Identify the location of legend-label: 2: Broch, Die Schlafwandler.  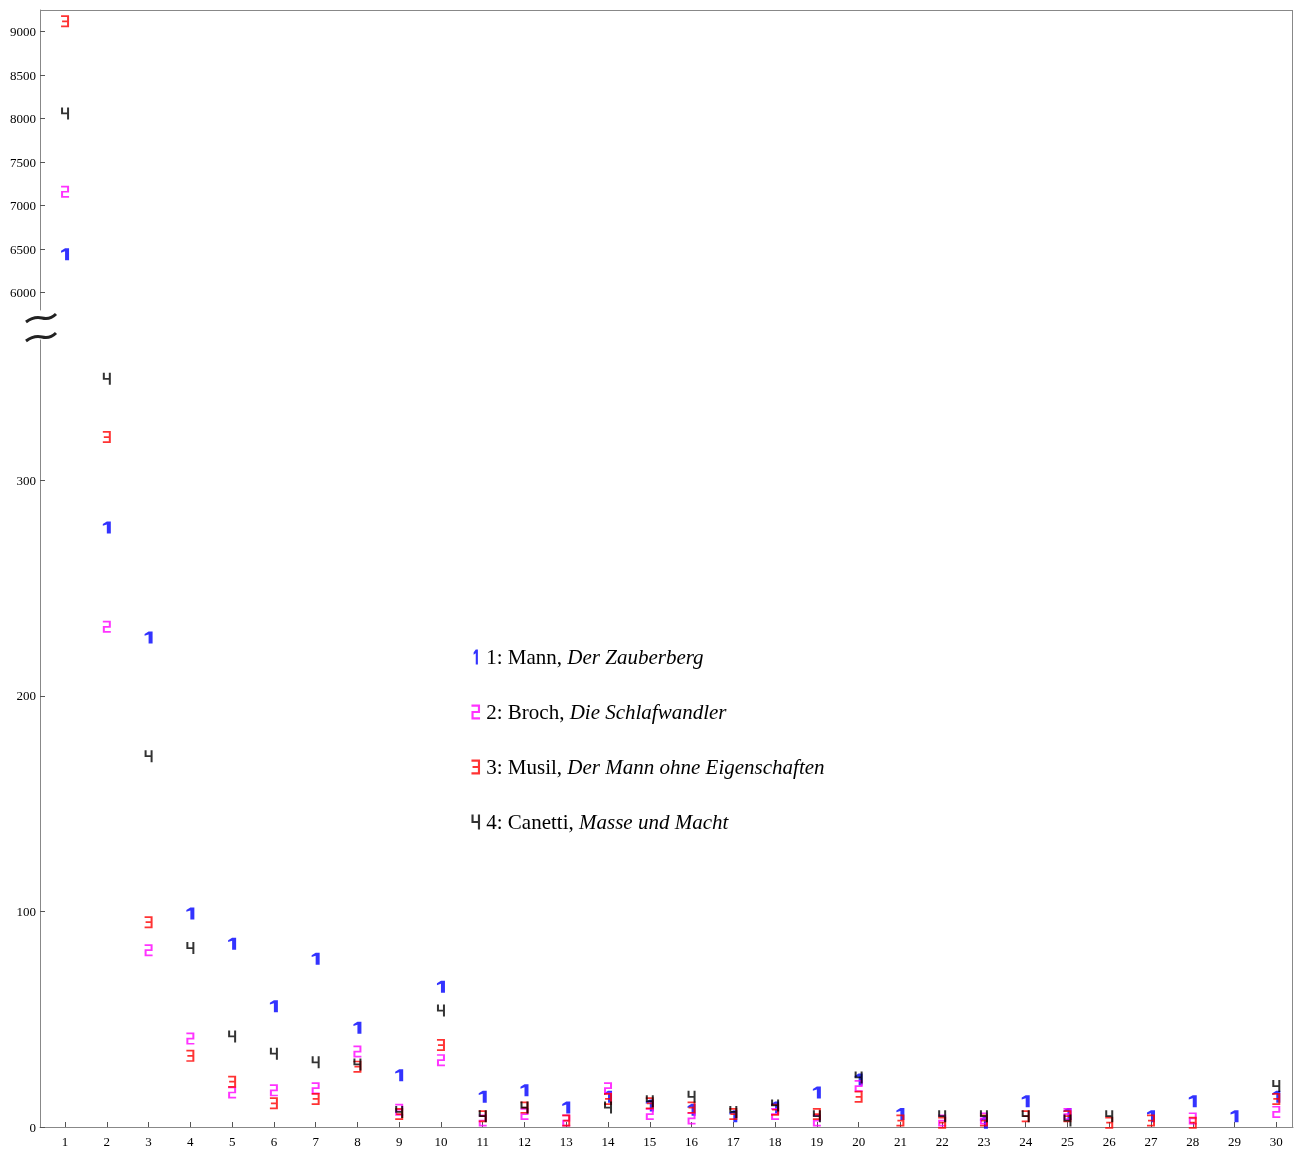
(607, 712).